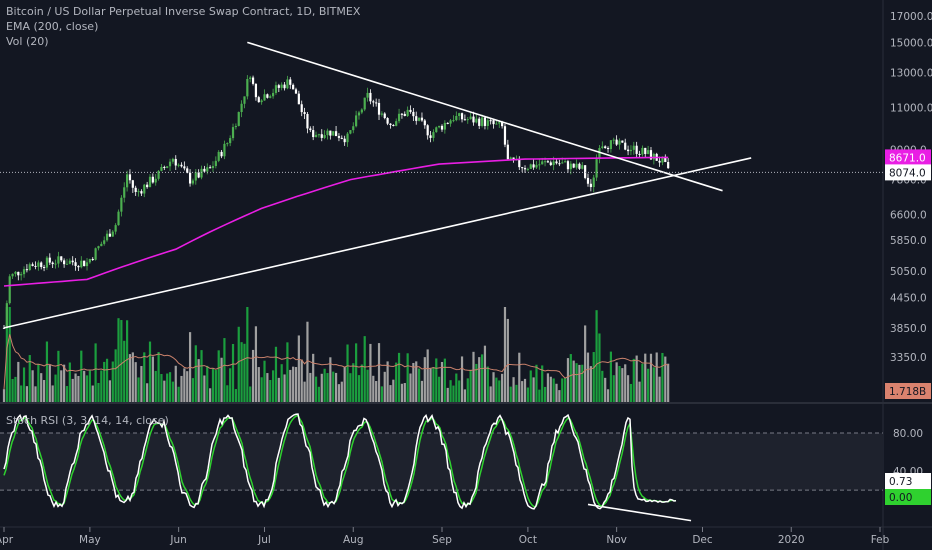 Image resolution: width=932 pixels, height=550 pixels. Describe the element at coordinates (908, 272) in the screenshot. I see `price-tick-label: 5050.0` at that location.